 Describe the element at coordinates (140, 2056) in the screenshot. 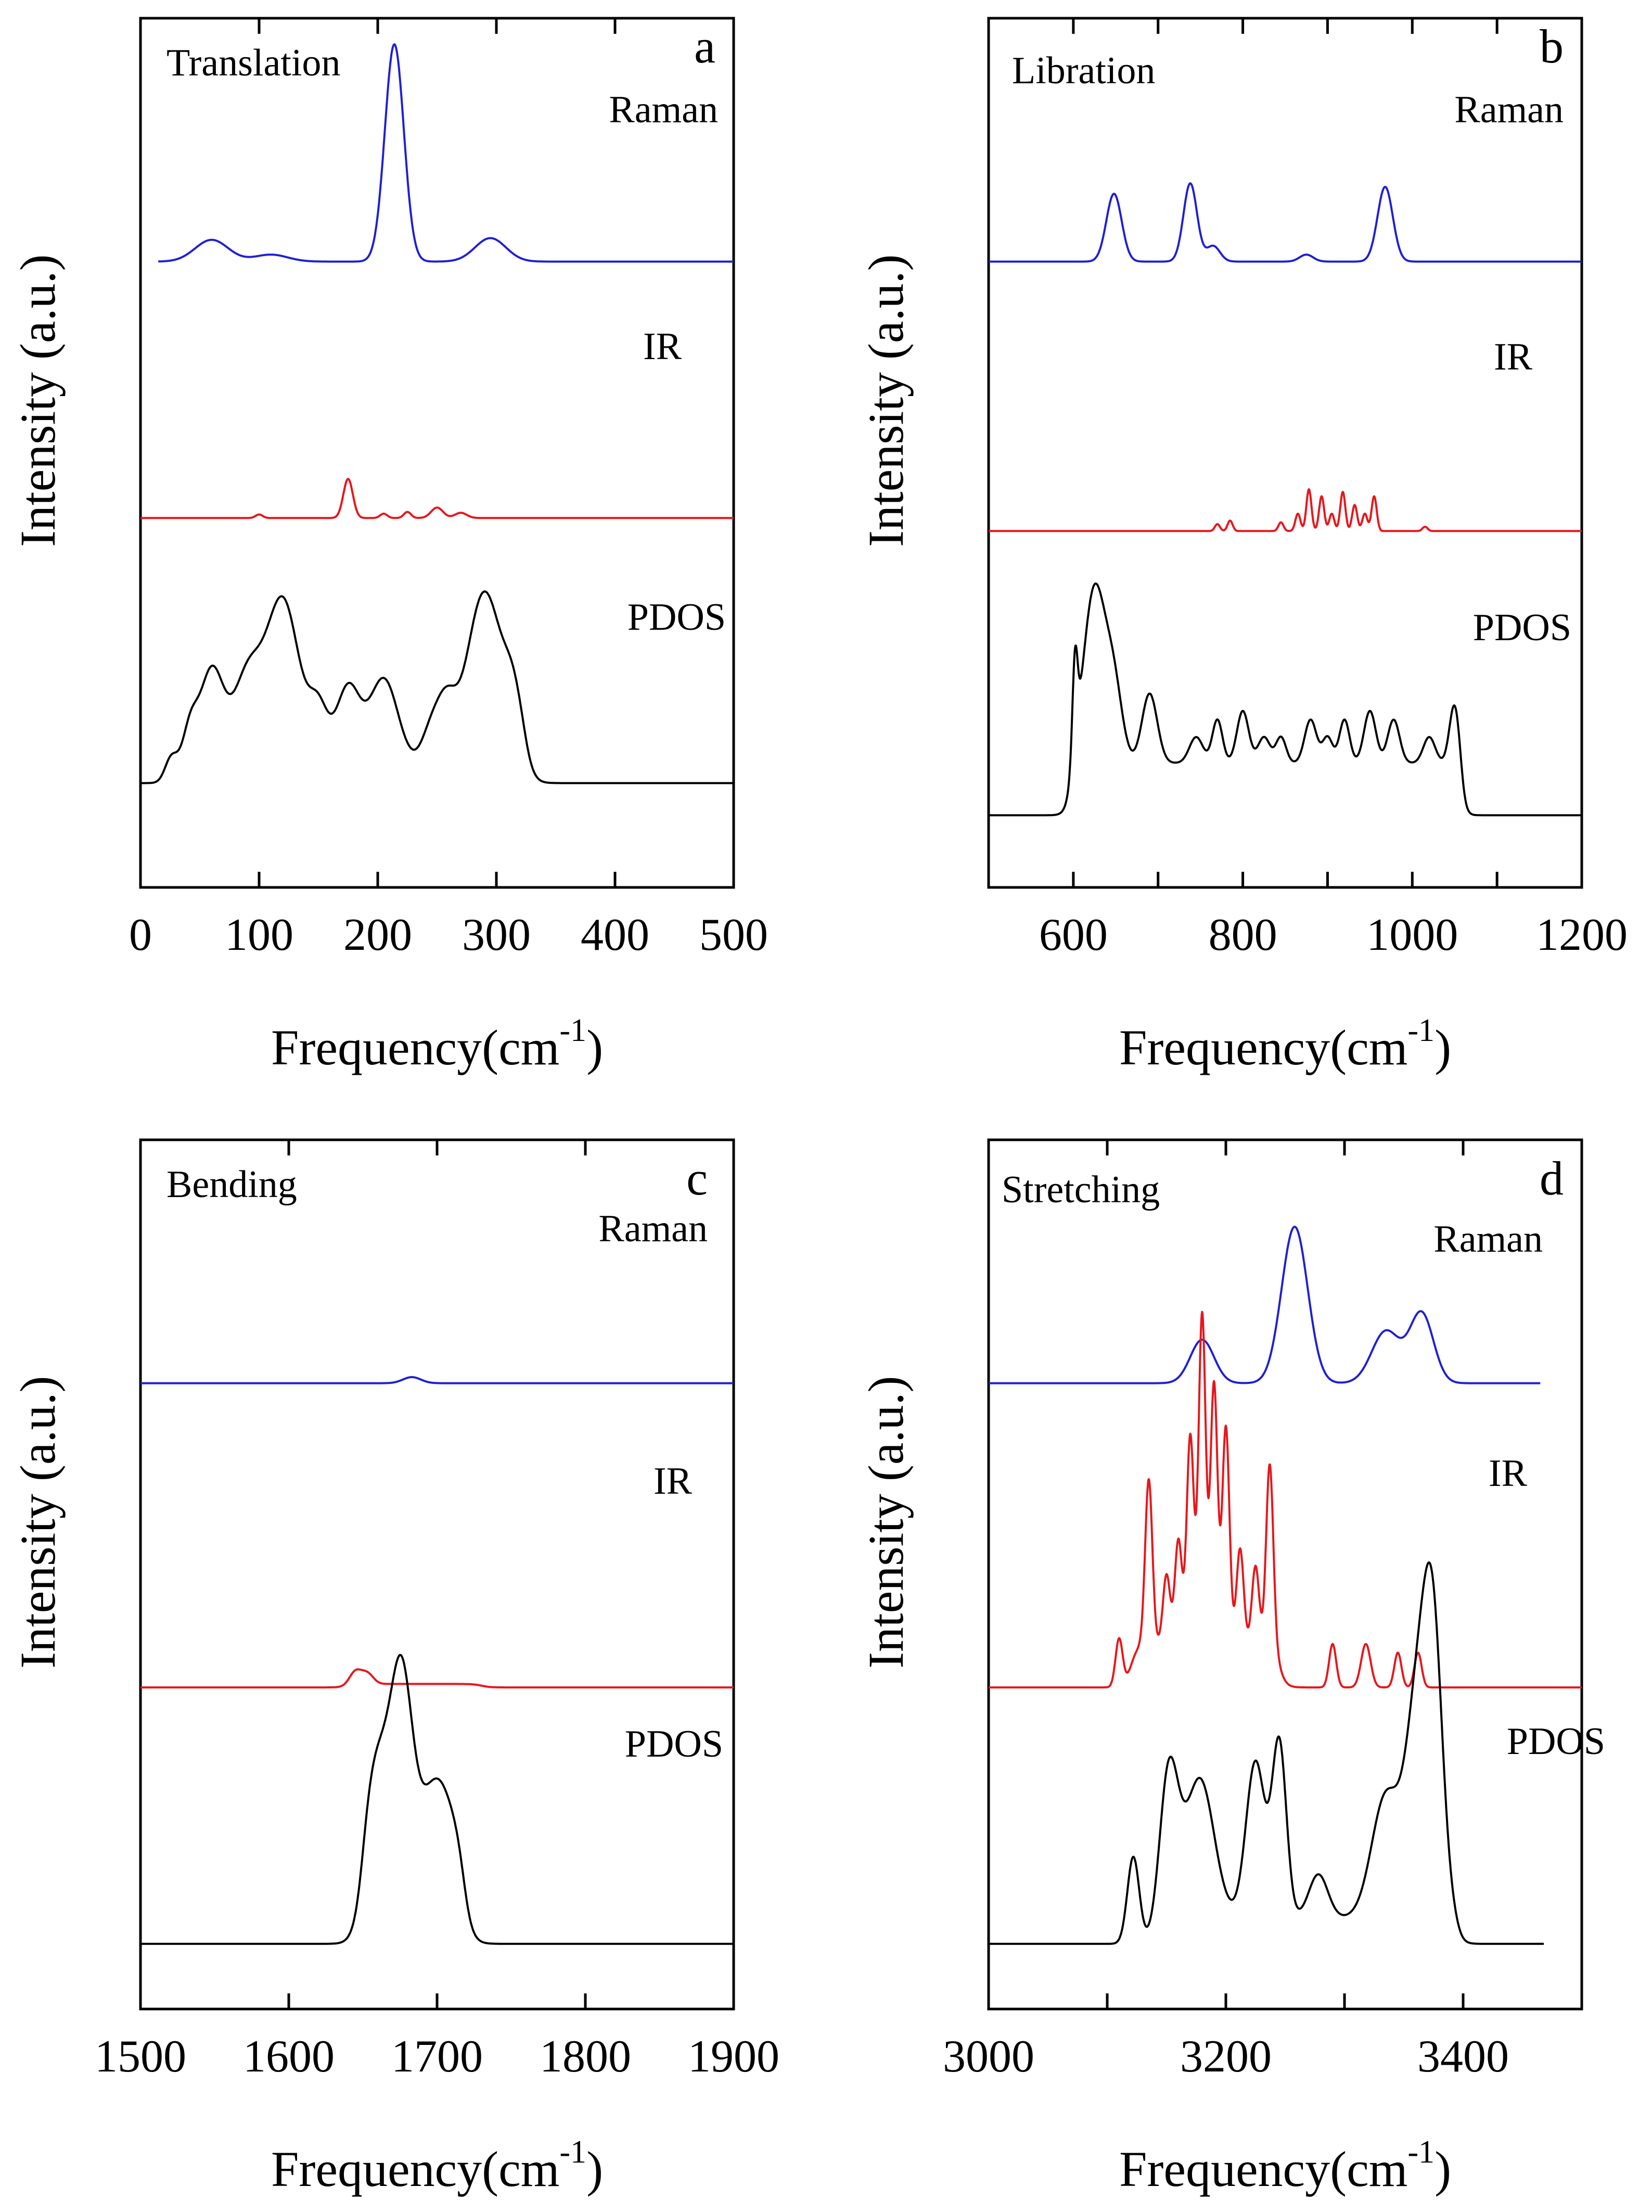

I see `x-tick-label: 1500` at that location.